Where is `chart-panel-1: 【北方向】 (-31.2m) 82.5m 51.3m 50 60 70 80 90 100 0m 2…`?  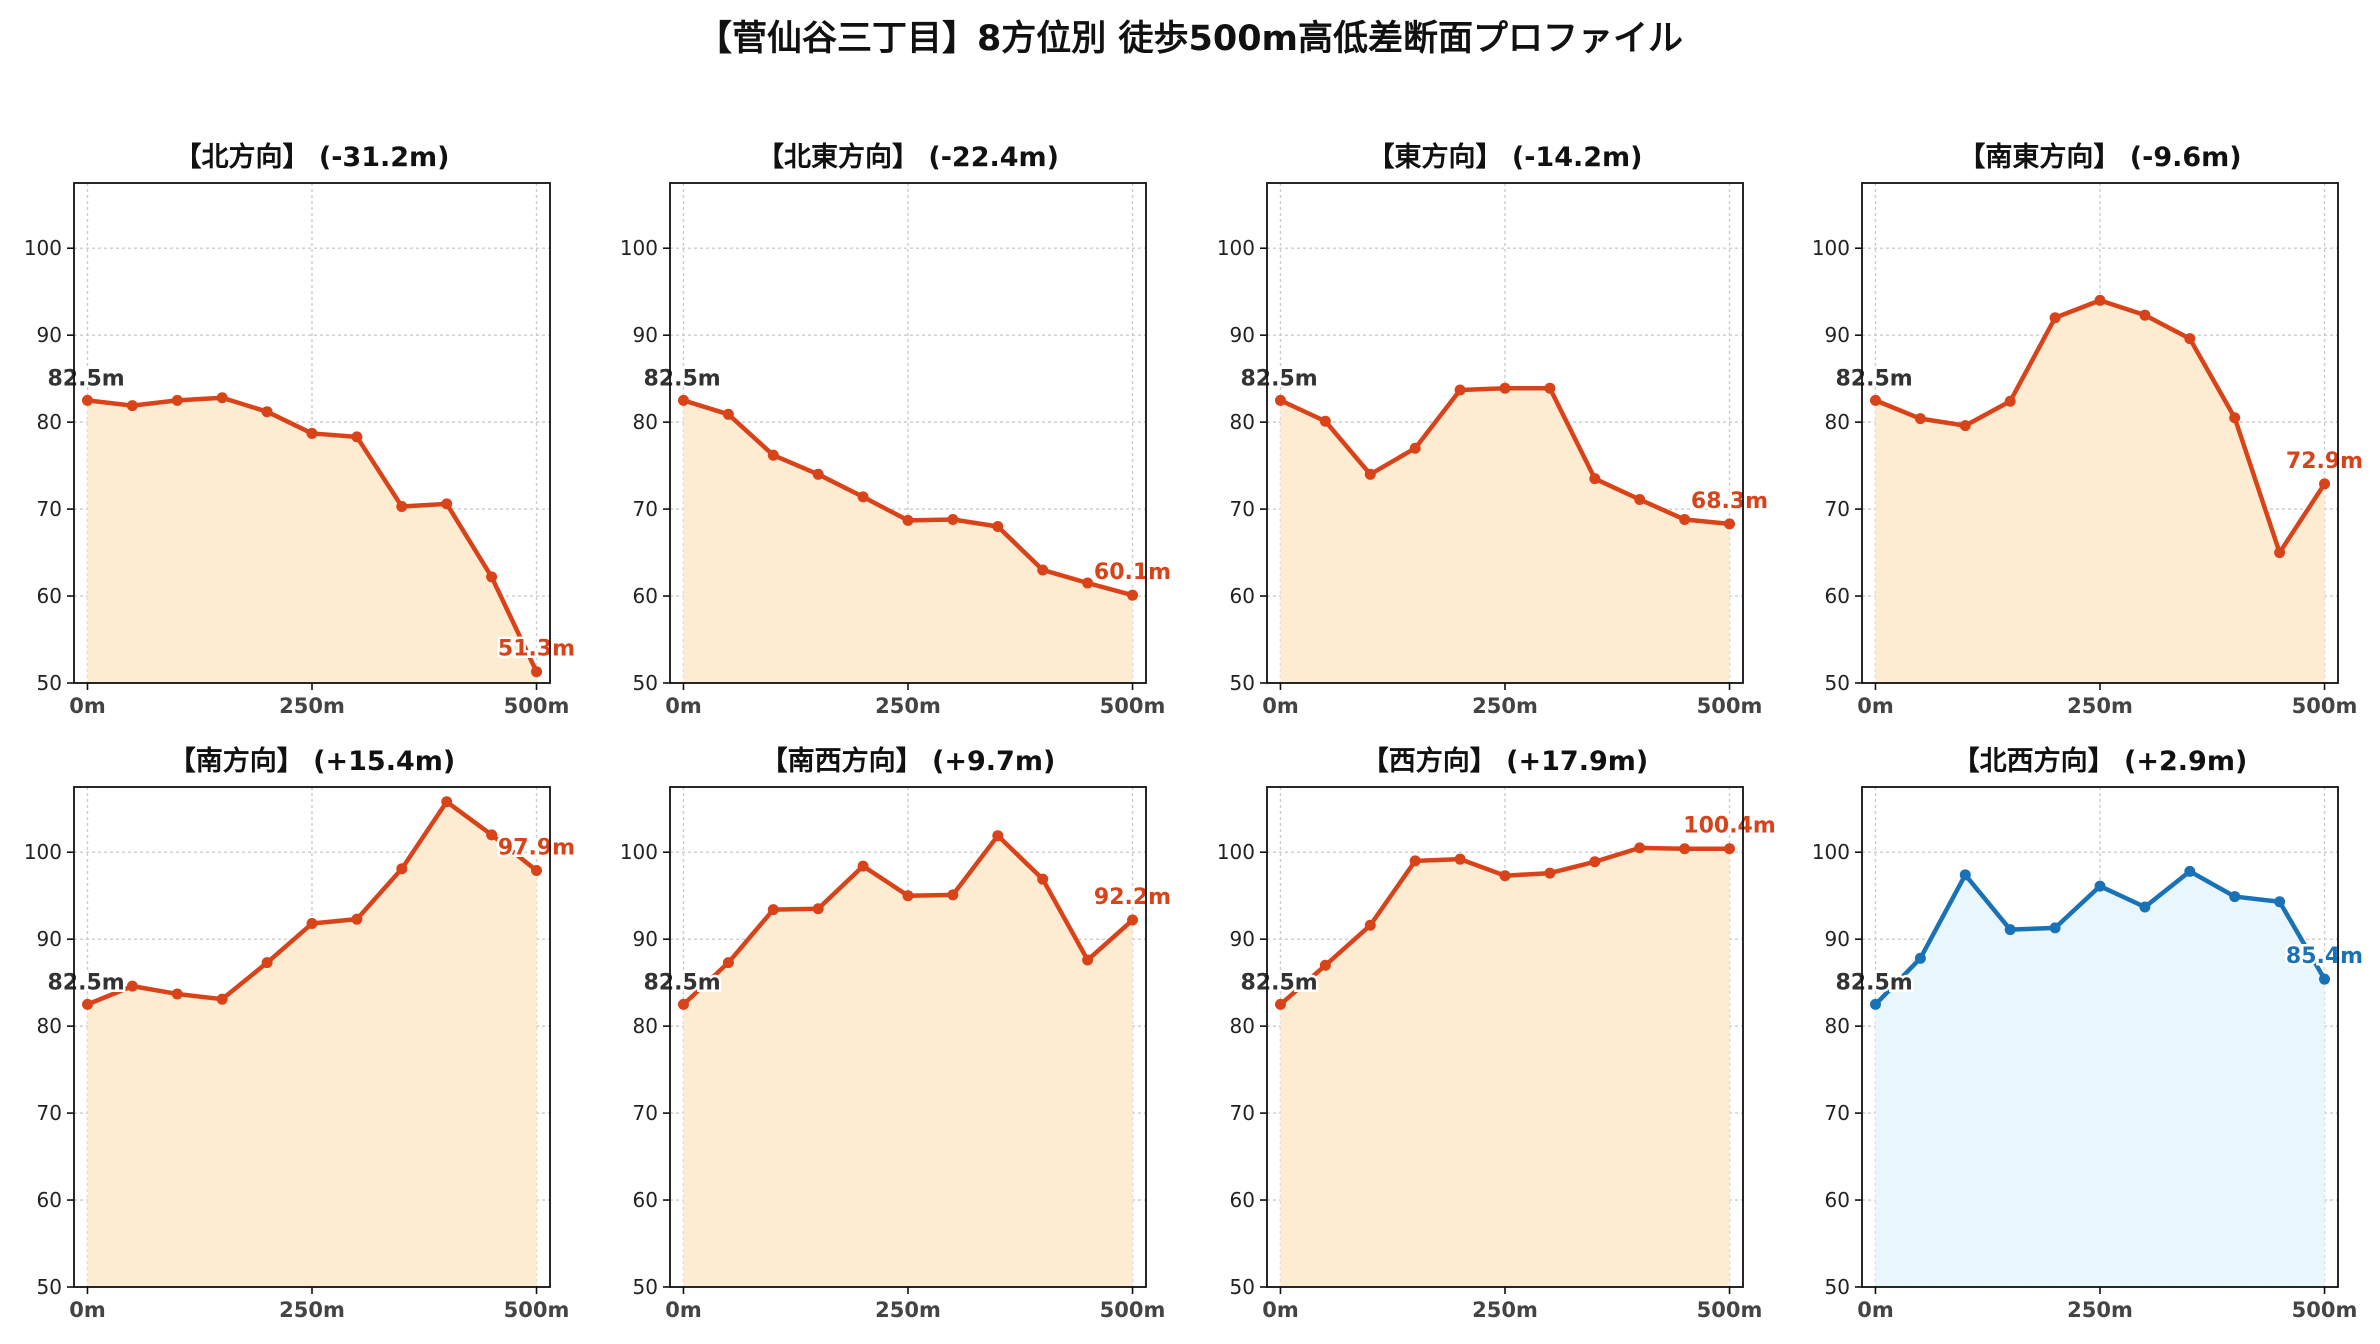
chart-panel-1: 【北方向】 (-31.2m) 82.5m 51.3m 50 60 70 80 90 100 0m 2… is located at coordinates (301, 429).